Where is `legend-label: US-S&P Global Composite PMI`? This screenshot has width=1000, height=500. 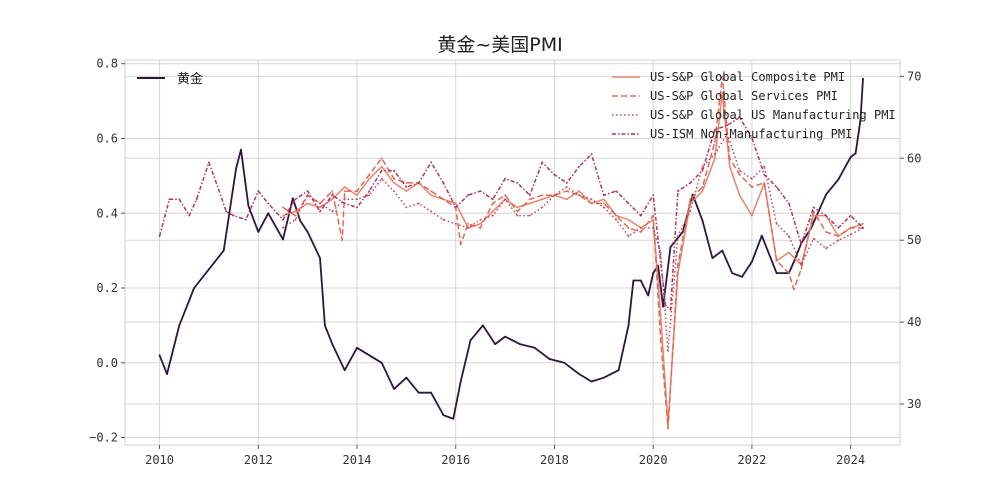 legend-label: US-S&P Global Composite PMI is located at coordinates (747, 77).